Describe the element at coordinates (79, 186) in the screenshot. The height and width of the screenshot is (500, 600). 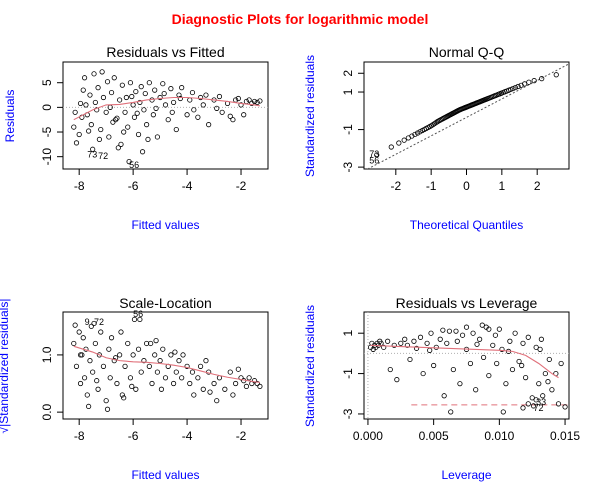
I see `x-tick-label: -8` at that location.